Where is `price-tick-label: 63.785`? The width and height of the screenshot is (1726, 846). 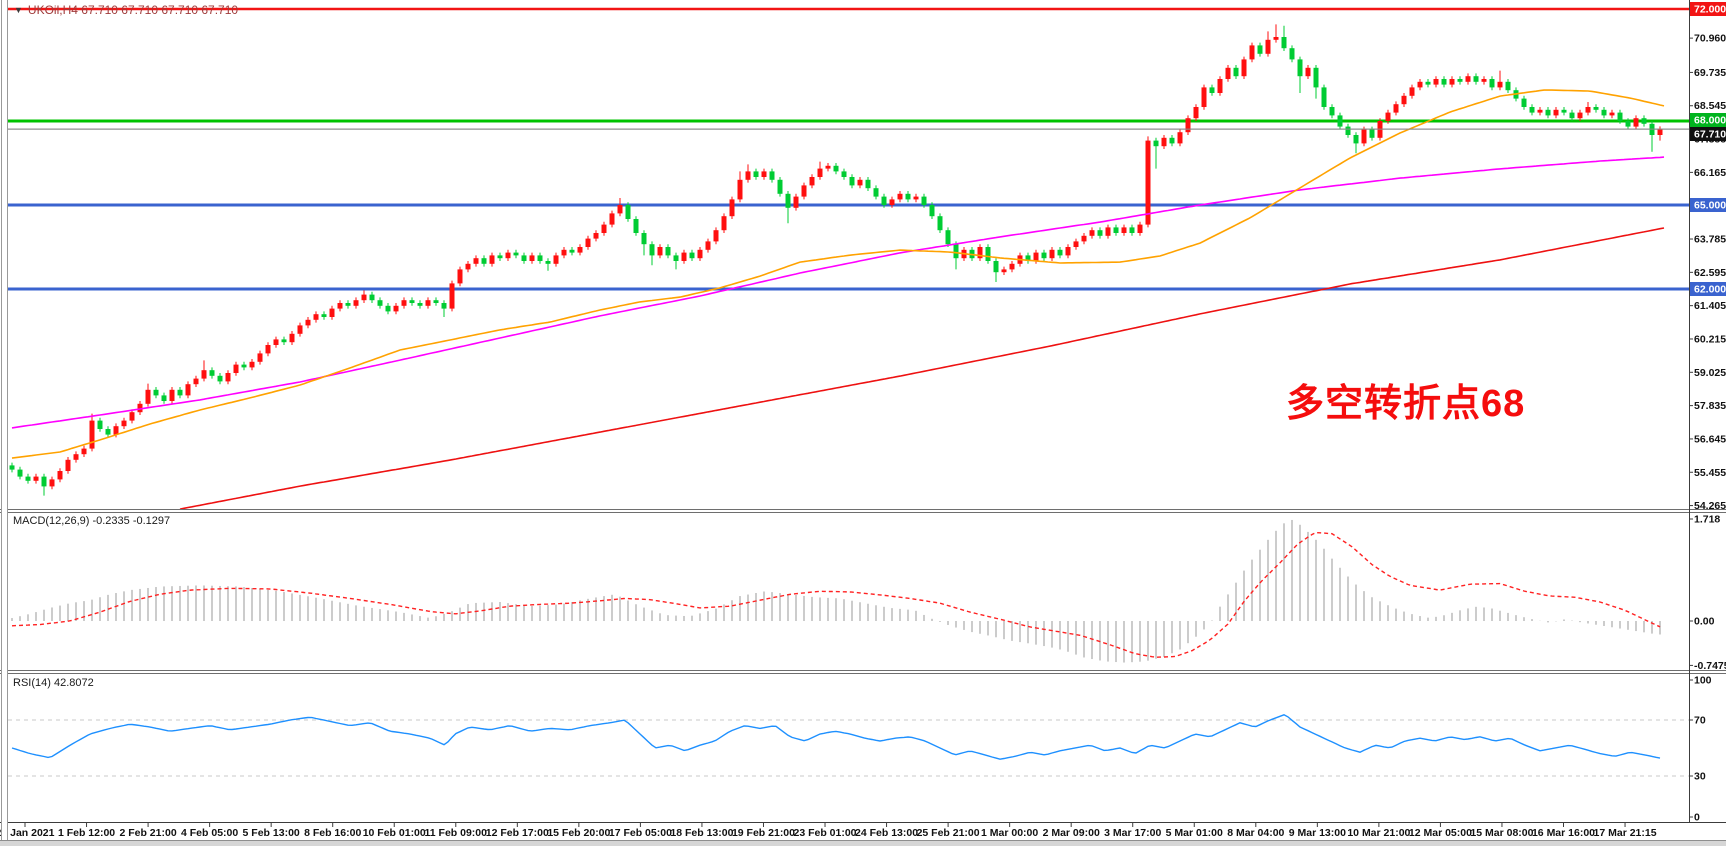 price-tick-label: 63.785 is located at coordinates (1710, 240).